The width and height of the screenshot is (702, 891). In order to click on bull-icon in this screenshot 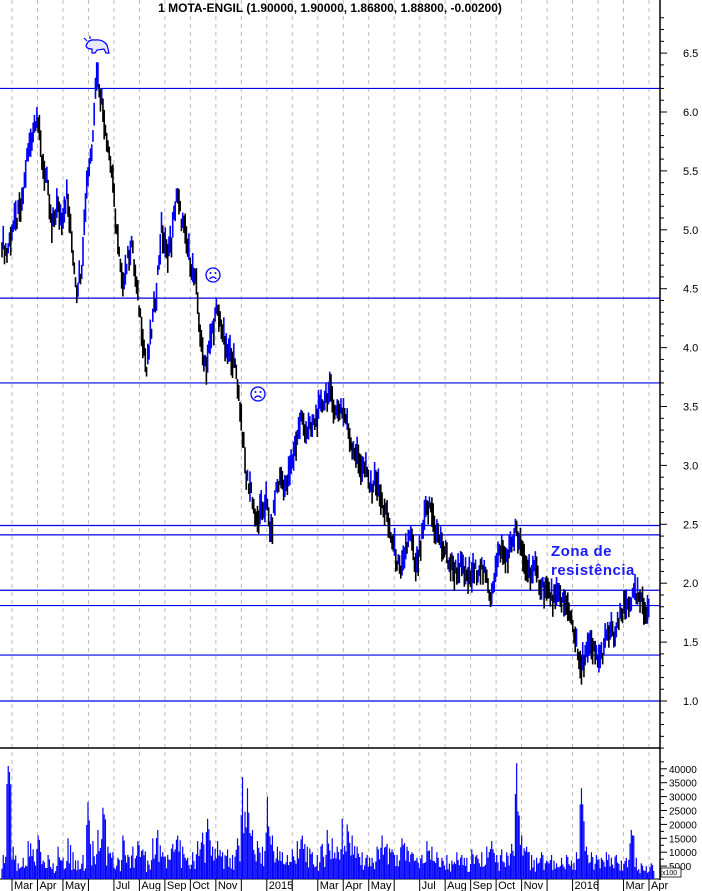, I will do `click(96, 45)`.